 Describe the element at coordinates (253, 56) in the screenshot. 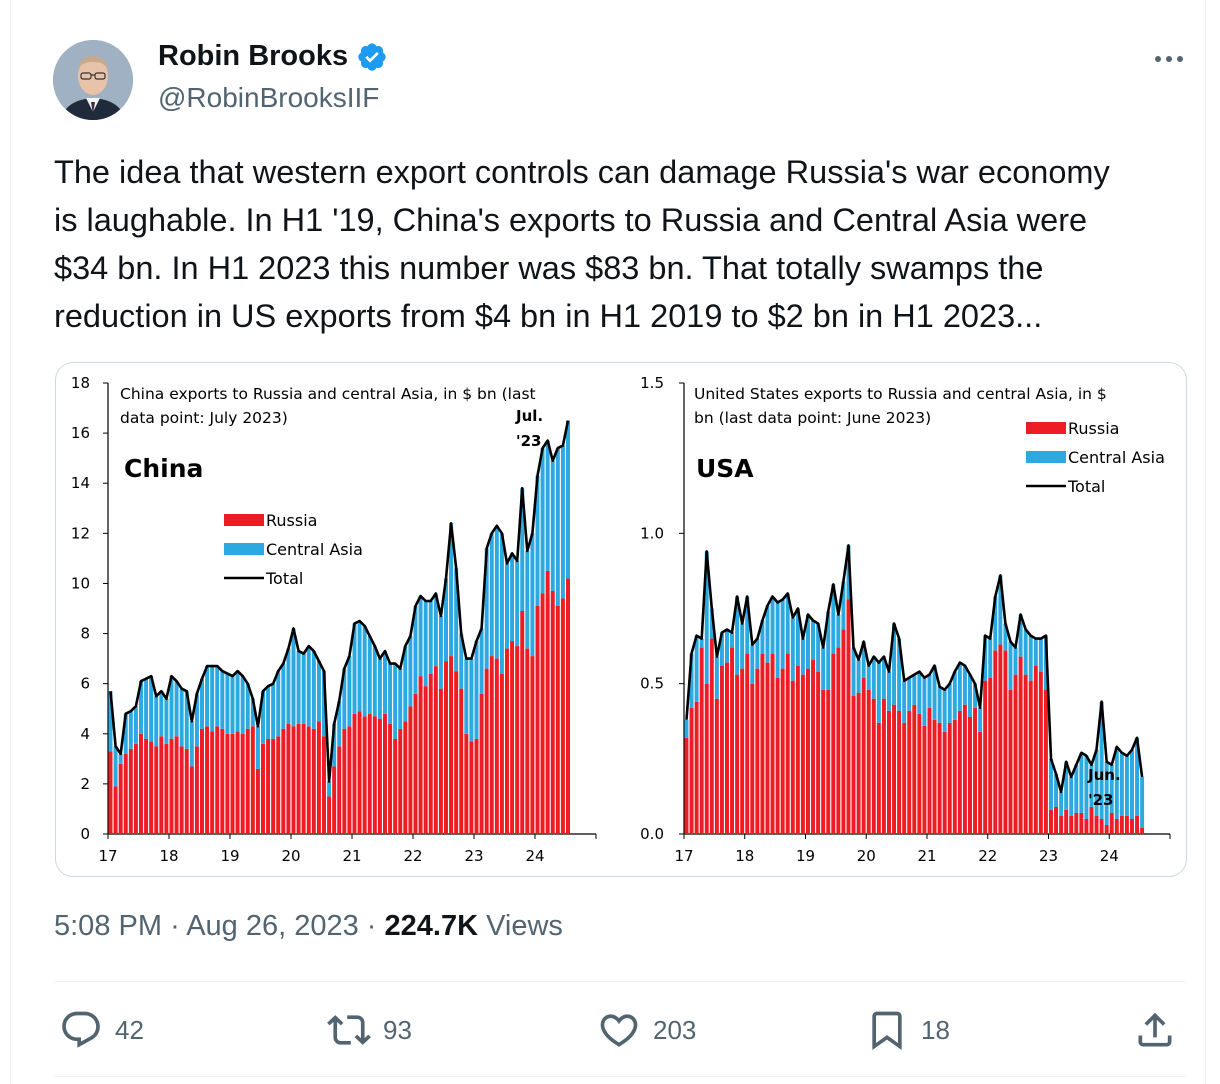

I see `author-name: Robin Brooks` at that location.